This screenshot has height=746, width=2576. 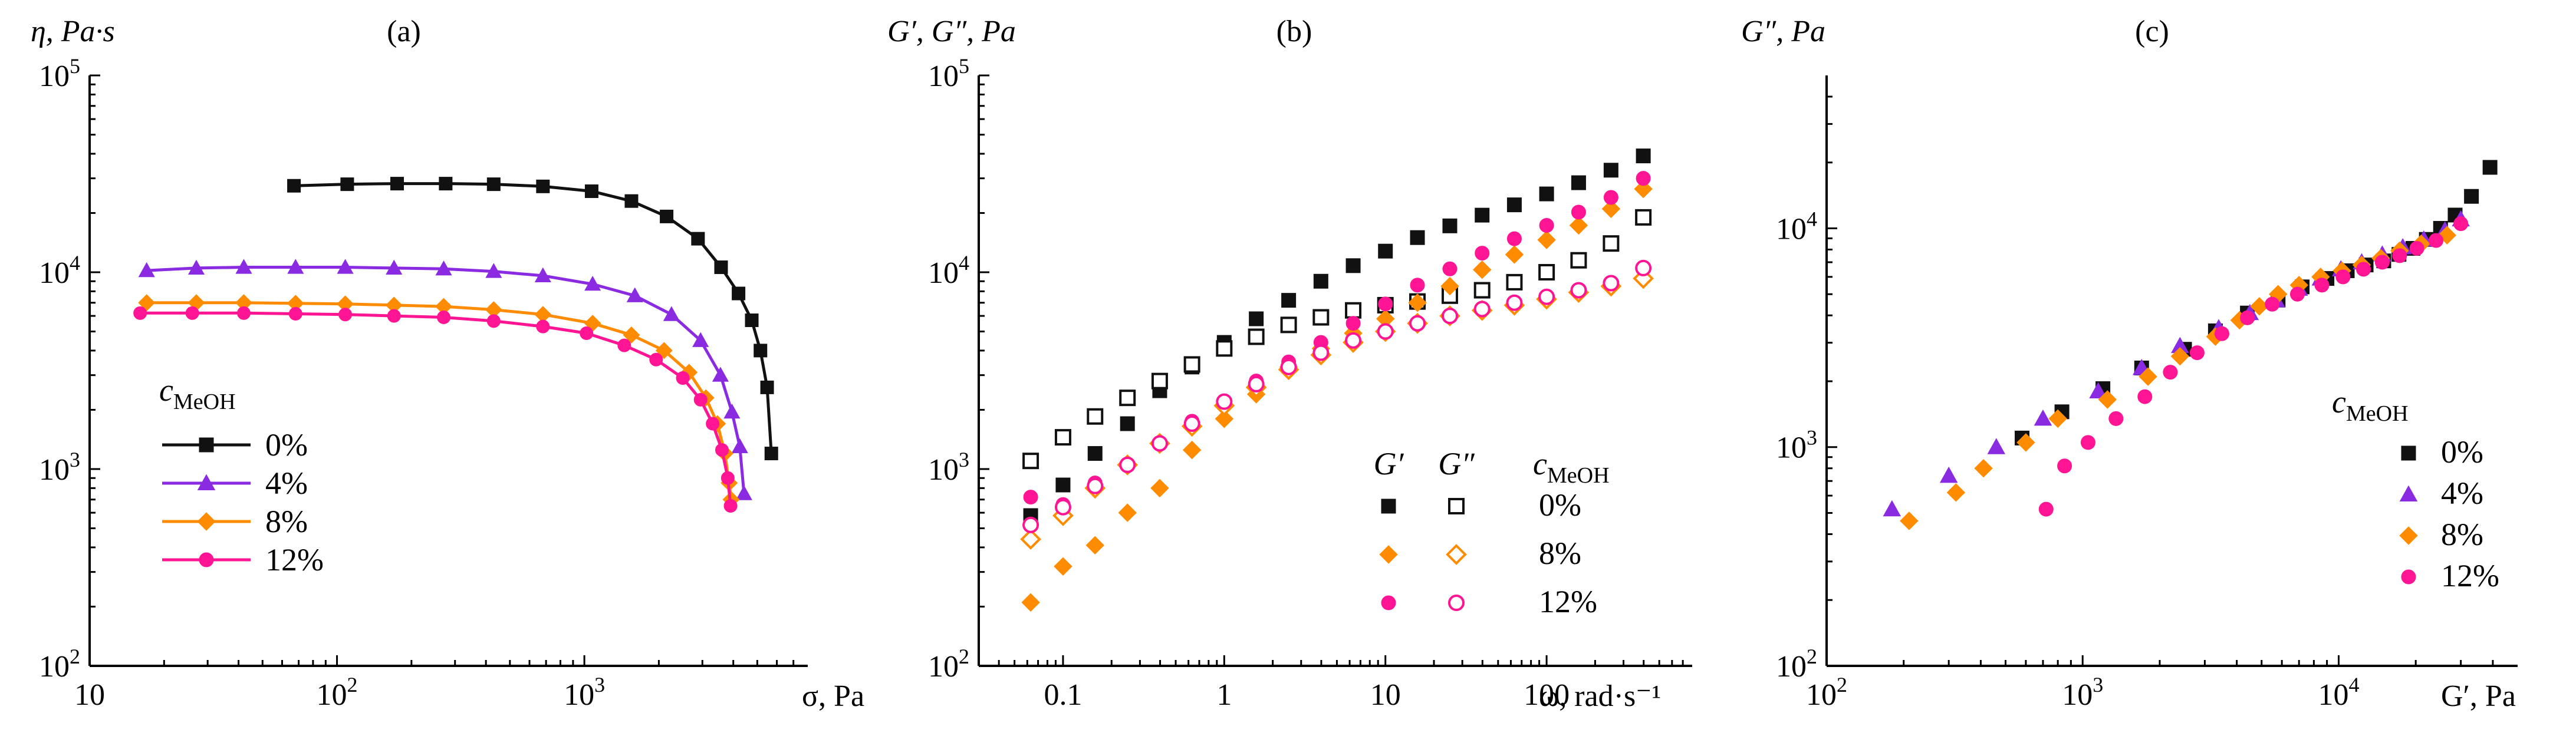 What do you see at coordinates (1457, 554) in the screenshot?
I see `legend-marker-gdoubleprime-8%` at bounding box center [1457, 554].